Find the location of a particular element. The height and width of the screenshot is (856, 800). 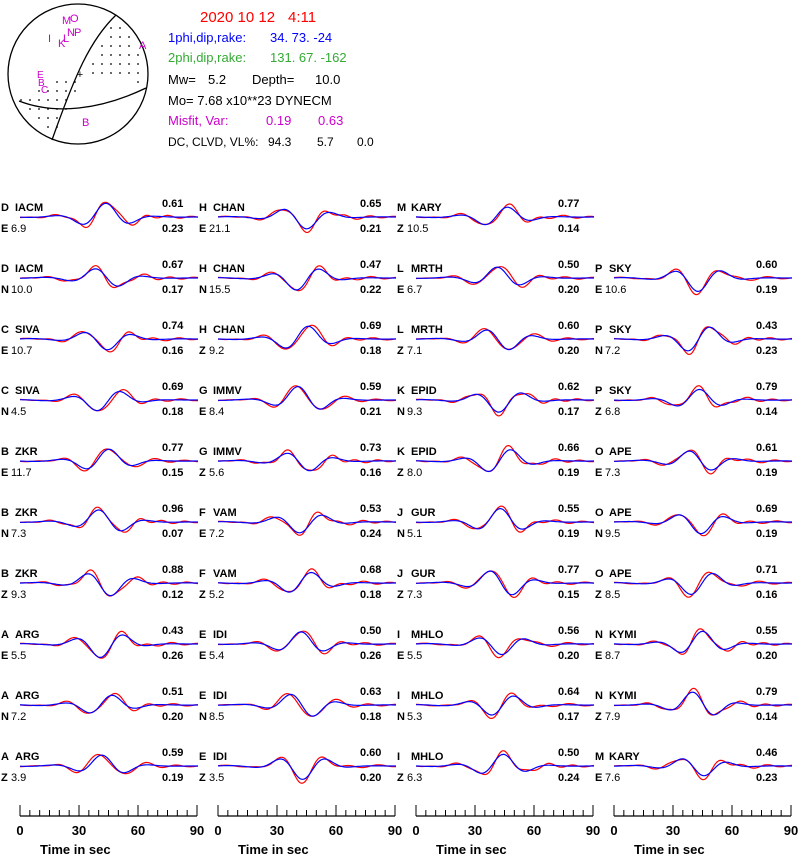

variance-value: 0.23 is located at coordinates (766, 351).